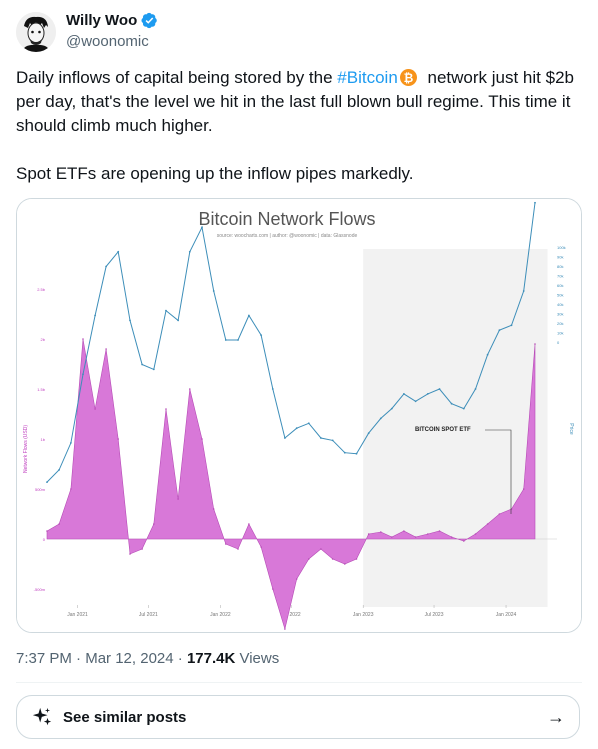  What do you see at coordinates (107, 41) in the screenshot?
I see `author-handle: @woonomic` at bounding box center [107, 41].